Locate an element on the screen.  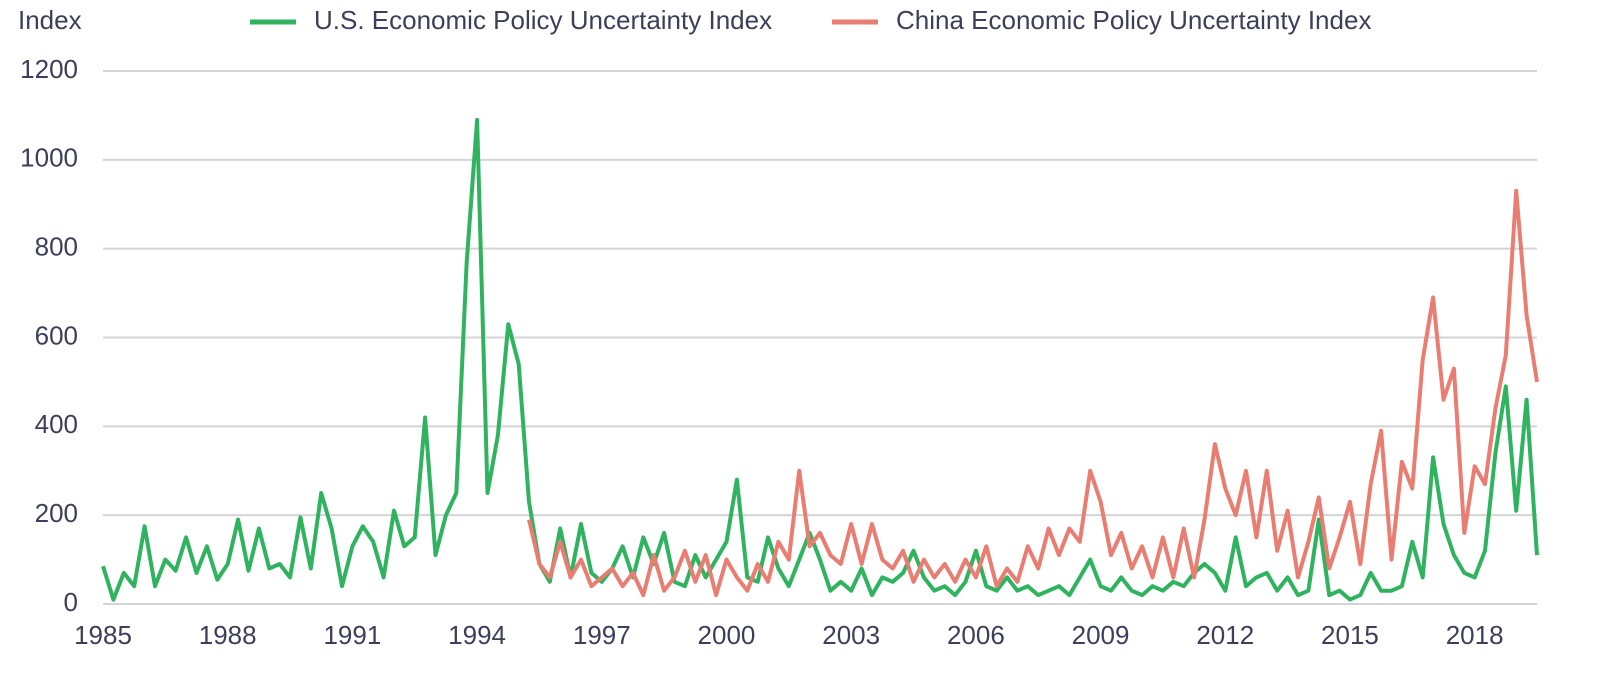
y-tick-label: 400 is located at coordinates (56, 424).